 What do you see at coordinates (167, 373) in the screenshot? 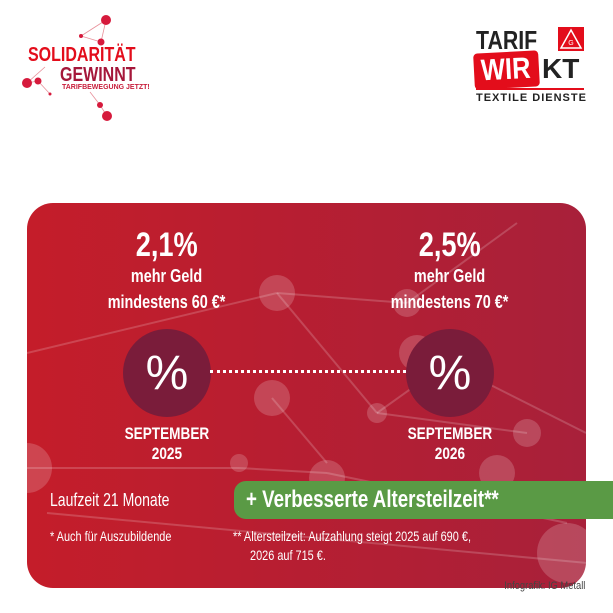
I see `percent-circle-2025: %` at bounding box center [167, 373].